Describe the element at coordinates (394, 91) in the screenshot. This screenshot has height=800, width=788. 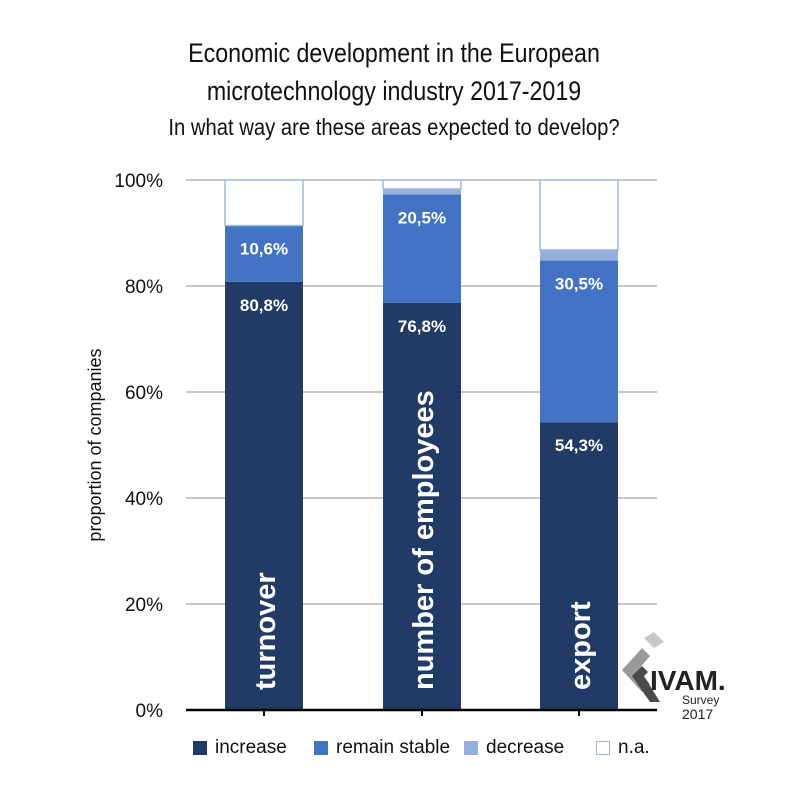
I see `chart-title-line2: microtechnology industry 2017-2019` at that location.